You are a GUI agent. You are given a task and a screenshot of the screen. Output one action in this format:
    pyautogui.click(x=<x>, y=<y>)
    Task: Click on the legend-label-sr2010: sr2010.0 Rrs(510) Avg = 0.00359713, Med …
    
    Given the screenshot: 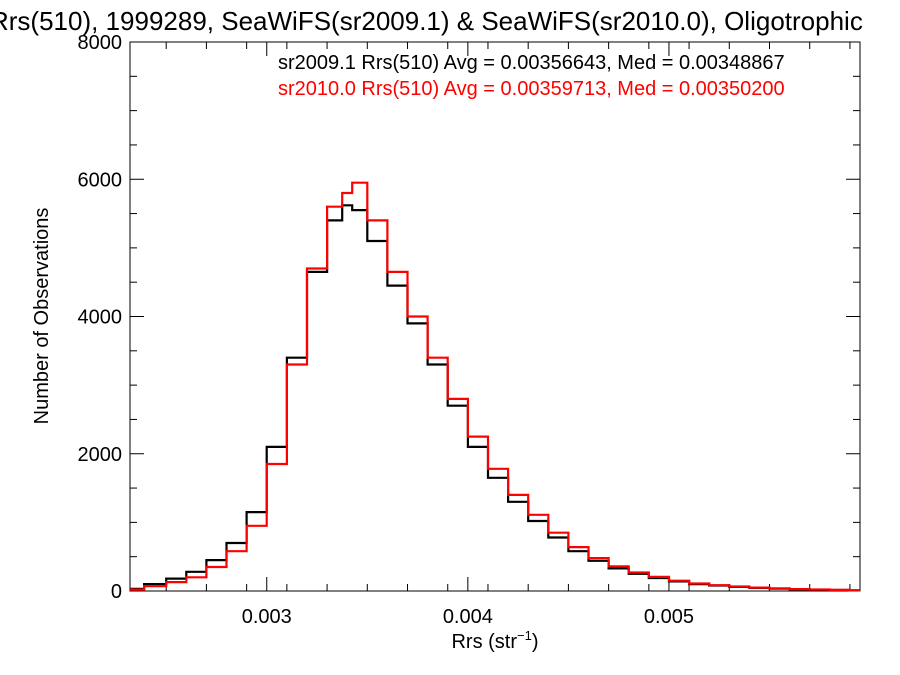 What is the action you would take?
    pyautogui.click(x=531, y=89)
    